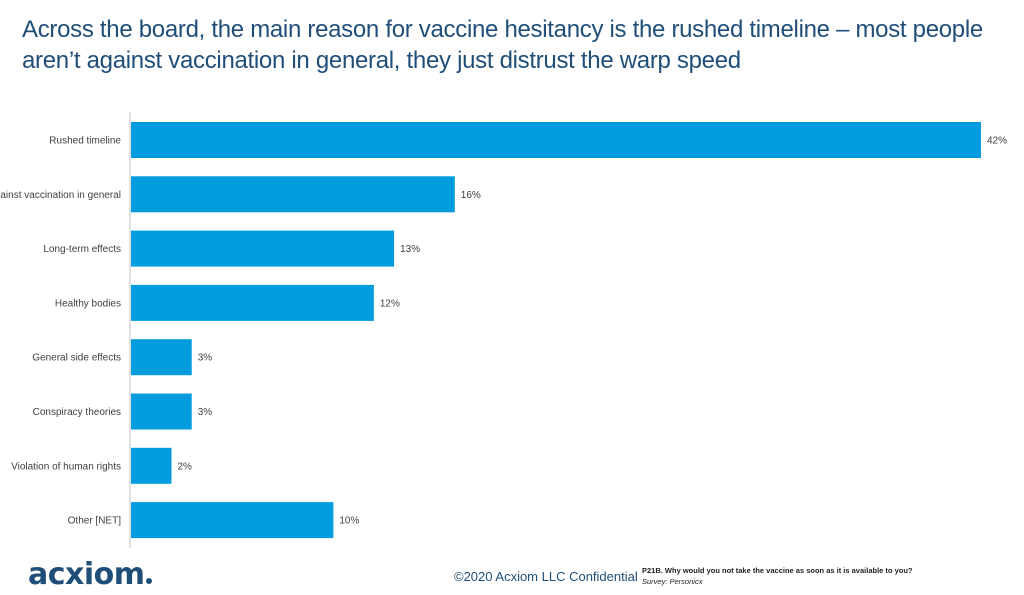 The width and height of the screenshot is (1024, 595). I want to click on value-label: 12%, so click(390, 303).